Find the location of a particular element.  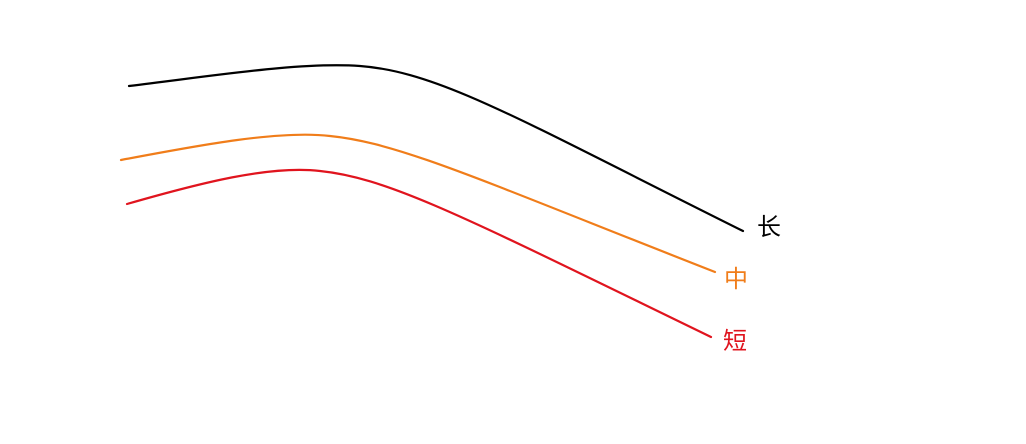

curve-label: 中 is located at coordinates (736, 279).